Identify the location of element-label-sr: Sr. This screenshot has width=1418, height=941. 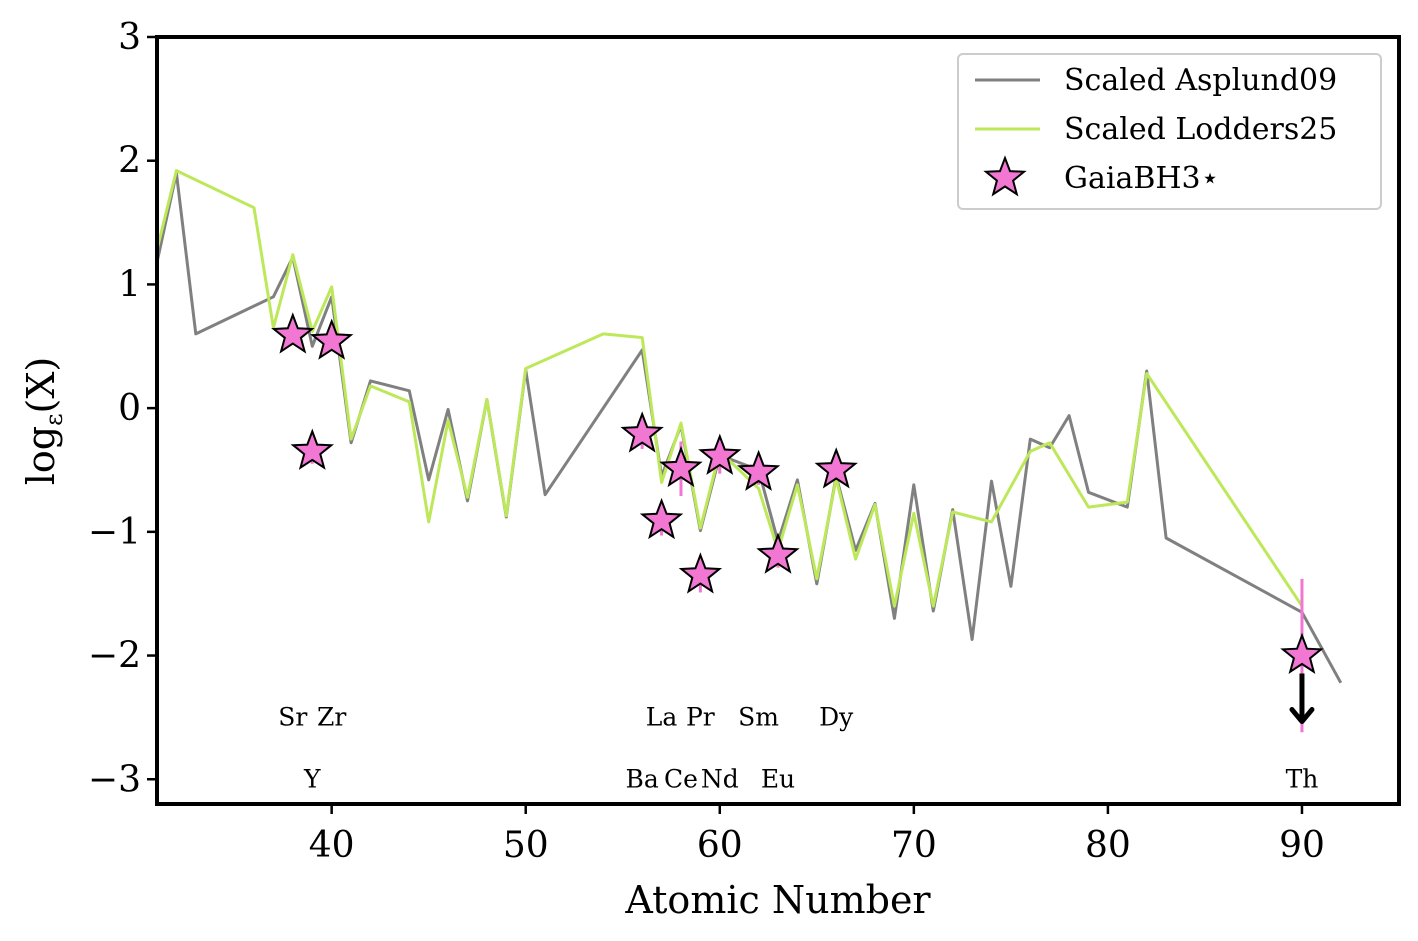
(292, 716).